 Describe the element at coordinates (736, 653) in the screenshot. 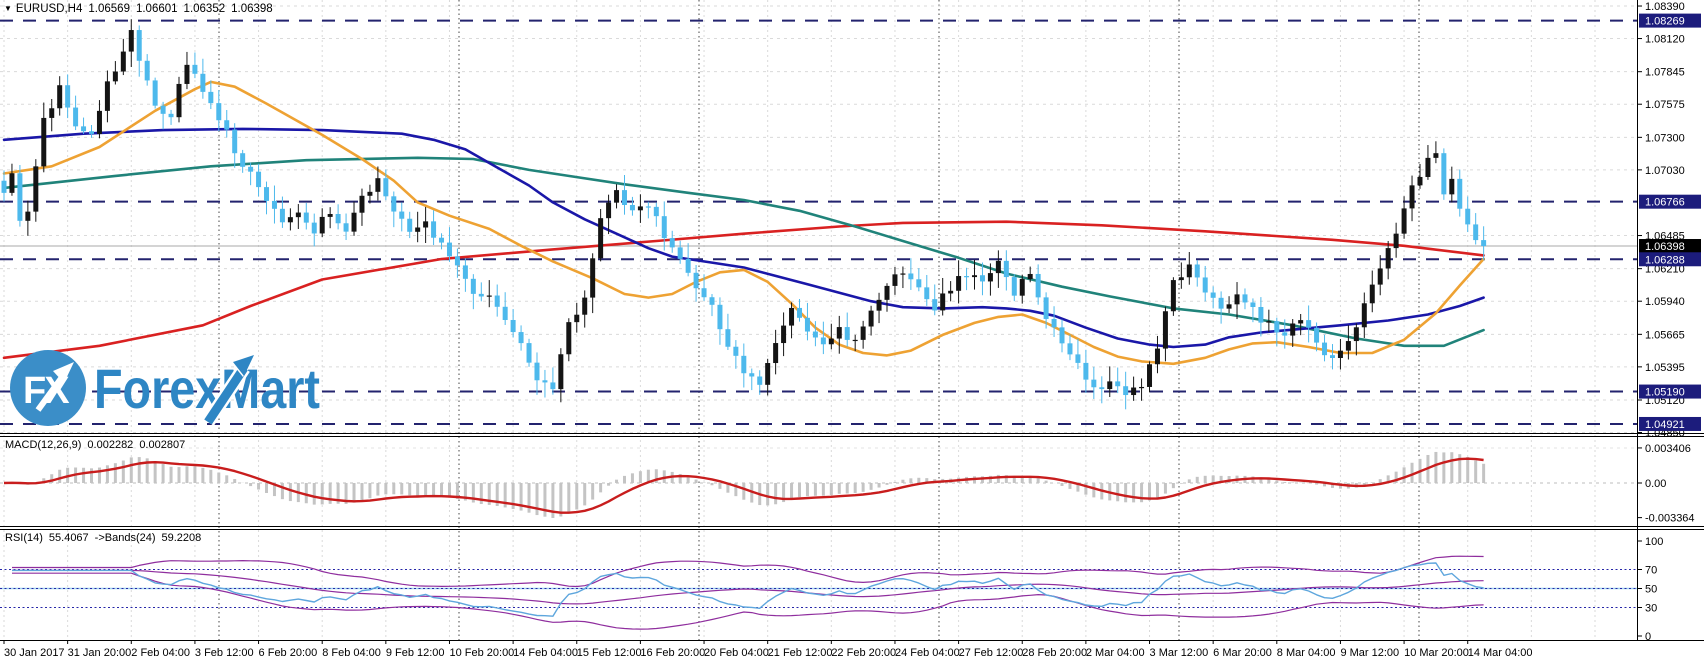

I see `svg-text: 20 Feb 04:00` at that location.